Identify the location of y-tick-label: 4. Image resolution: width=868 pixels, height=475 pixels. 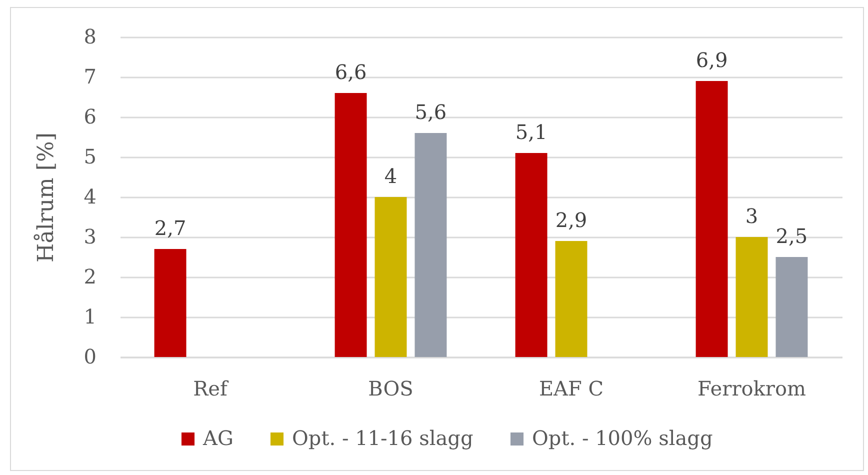
(90, 196).